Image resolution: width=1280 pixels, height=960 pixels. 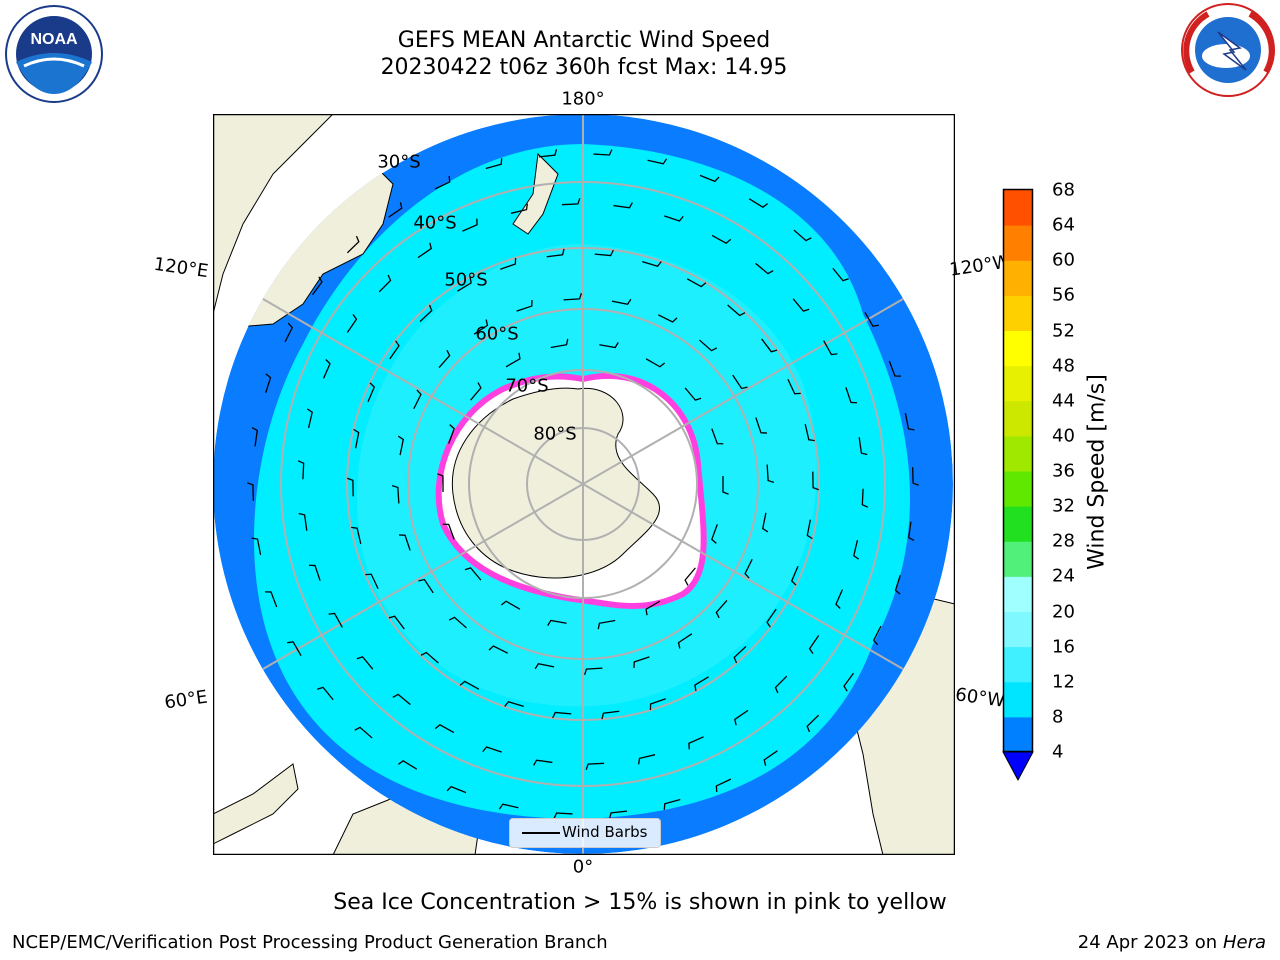 I want to click on colorbar-tick-label: 12, so click(x=1063, y=682).